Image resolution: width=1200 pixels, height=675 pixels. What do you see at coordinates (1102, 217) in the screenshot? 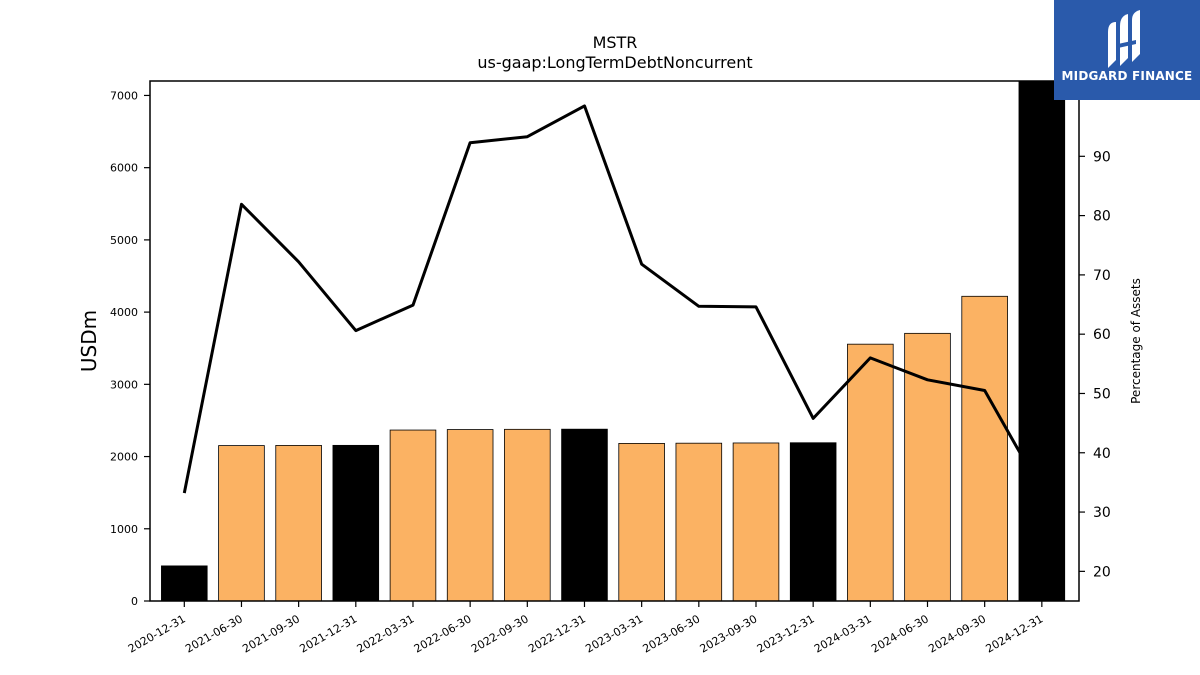
I see `y2-tick-label: 80` at bounding box center [1102, 217].